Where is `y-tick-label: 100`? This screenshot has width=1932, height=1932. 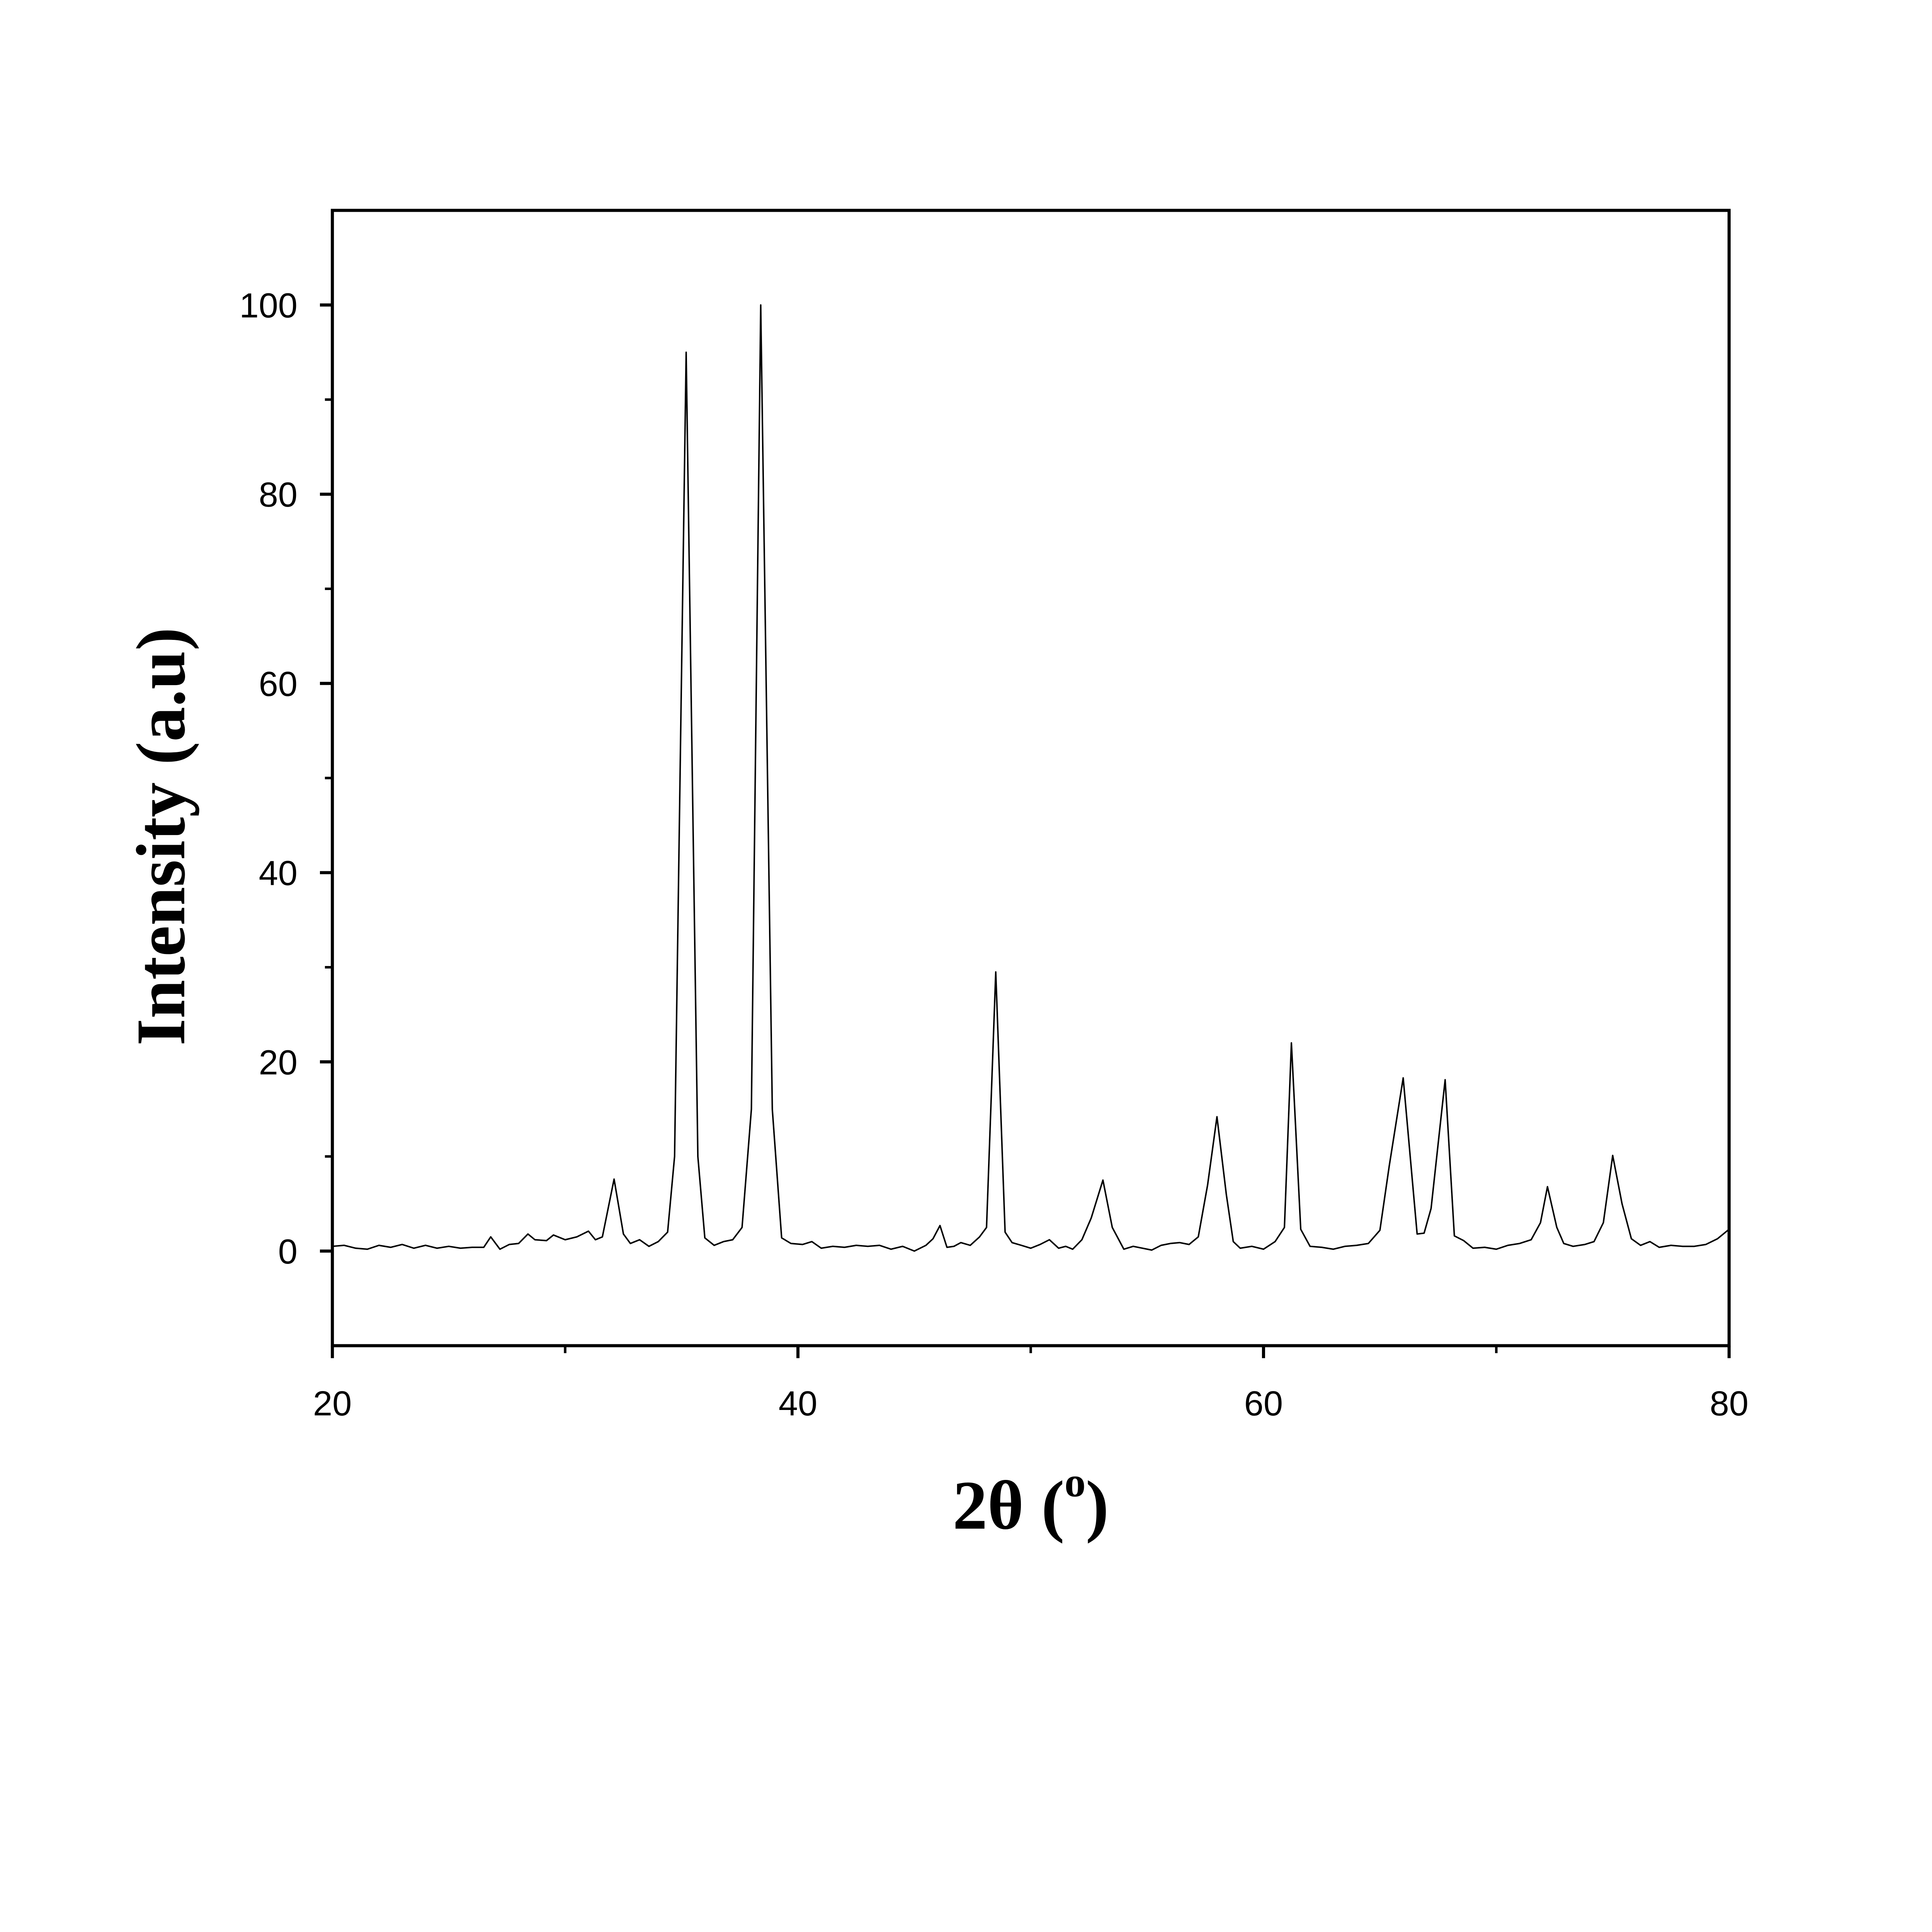 y-tick-label: 100 is located at coordinates (268, 305).